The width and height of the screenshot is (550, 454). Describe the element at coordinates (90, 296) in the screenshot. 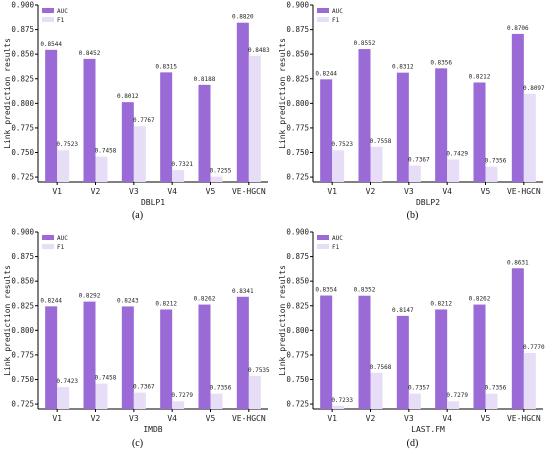

I see `data-label-auc: 0.8292` at that location.